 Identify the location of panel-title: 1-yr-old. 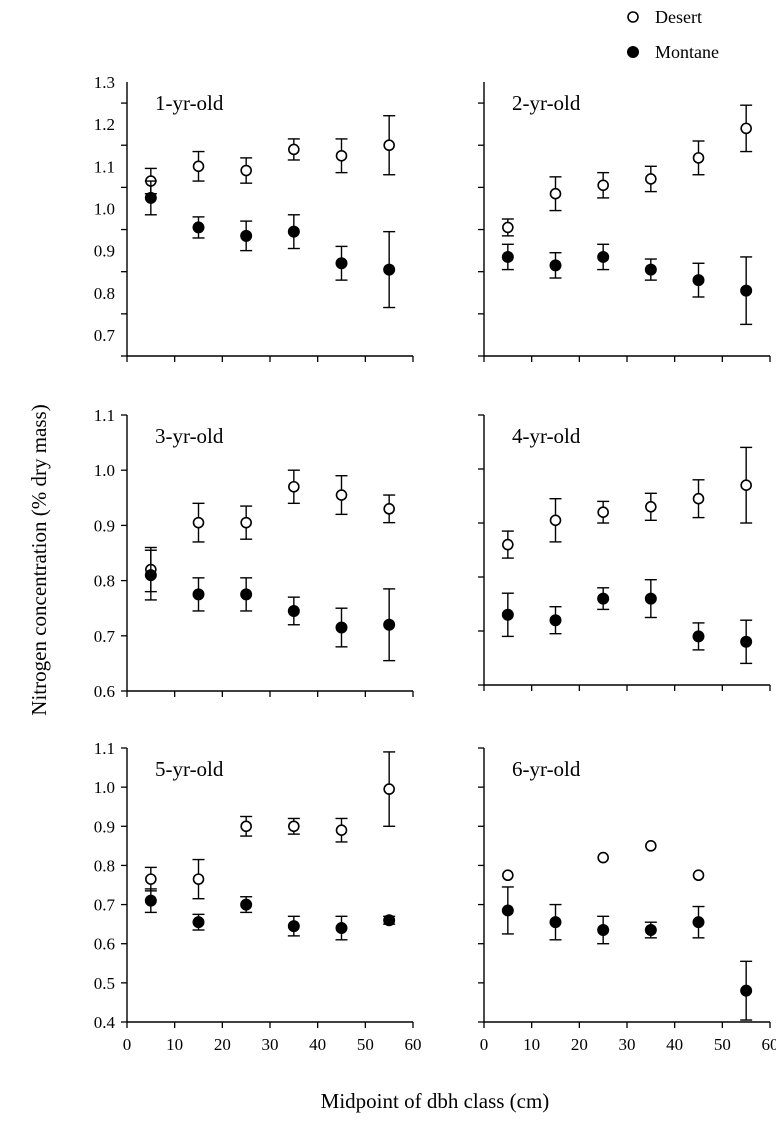
(189, 103).